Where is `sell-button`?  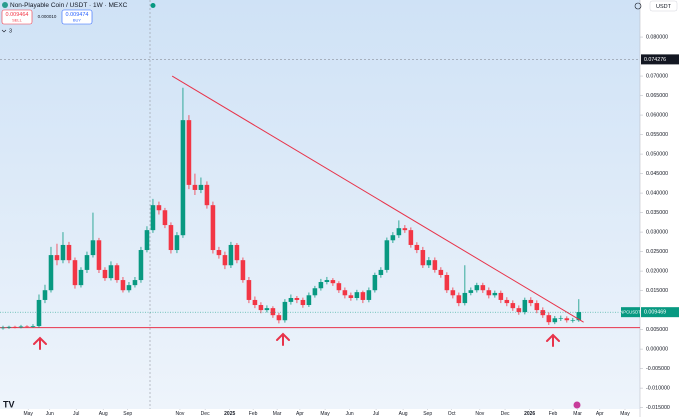 sell-button is located at coordinates (17, 17).